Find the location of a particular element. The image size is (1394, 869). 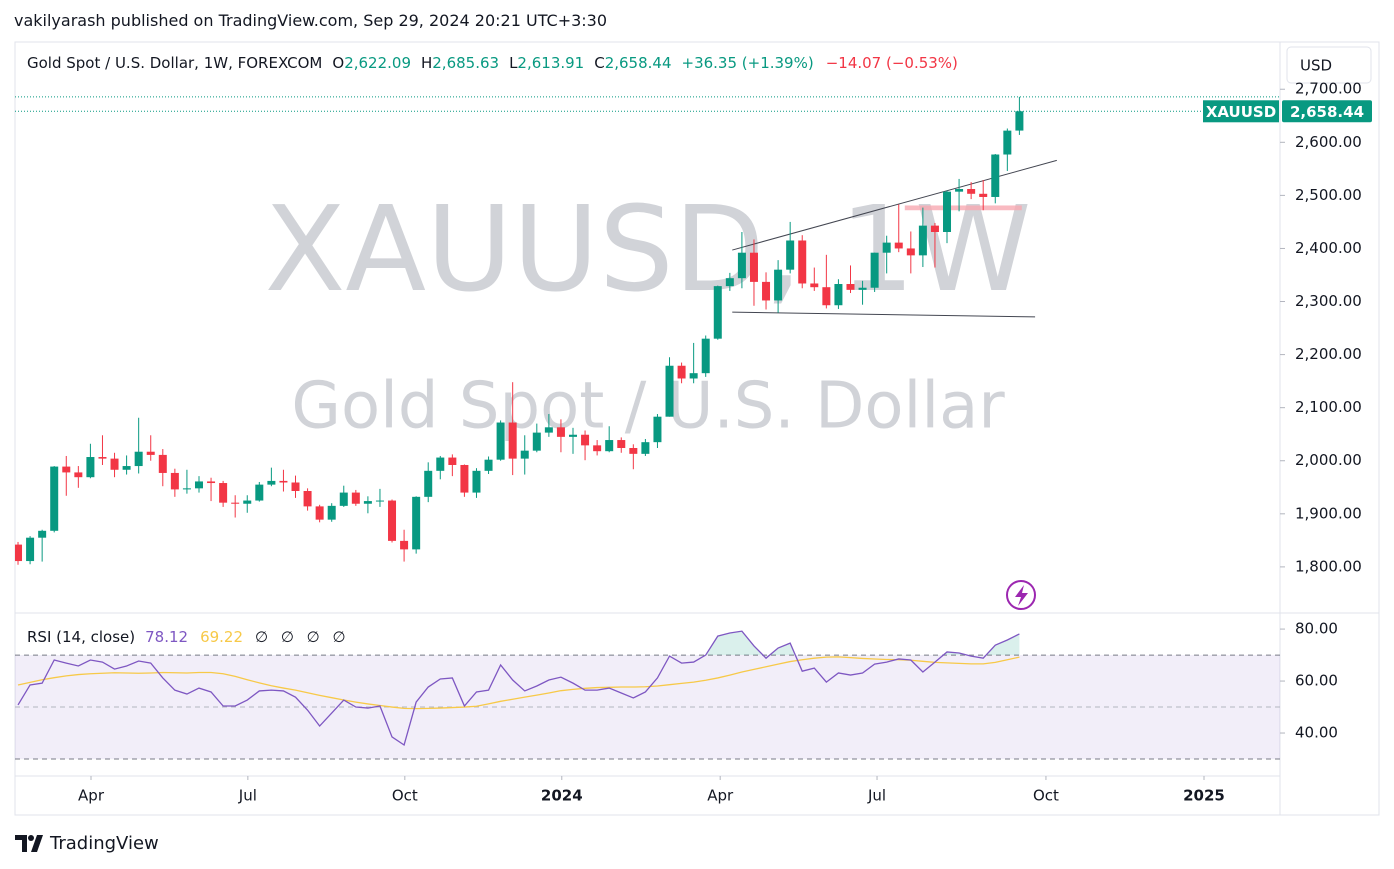

y-tick-label: 2,300.00 is located at coordinates (1328, 301).